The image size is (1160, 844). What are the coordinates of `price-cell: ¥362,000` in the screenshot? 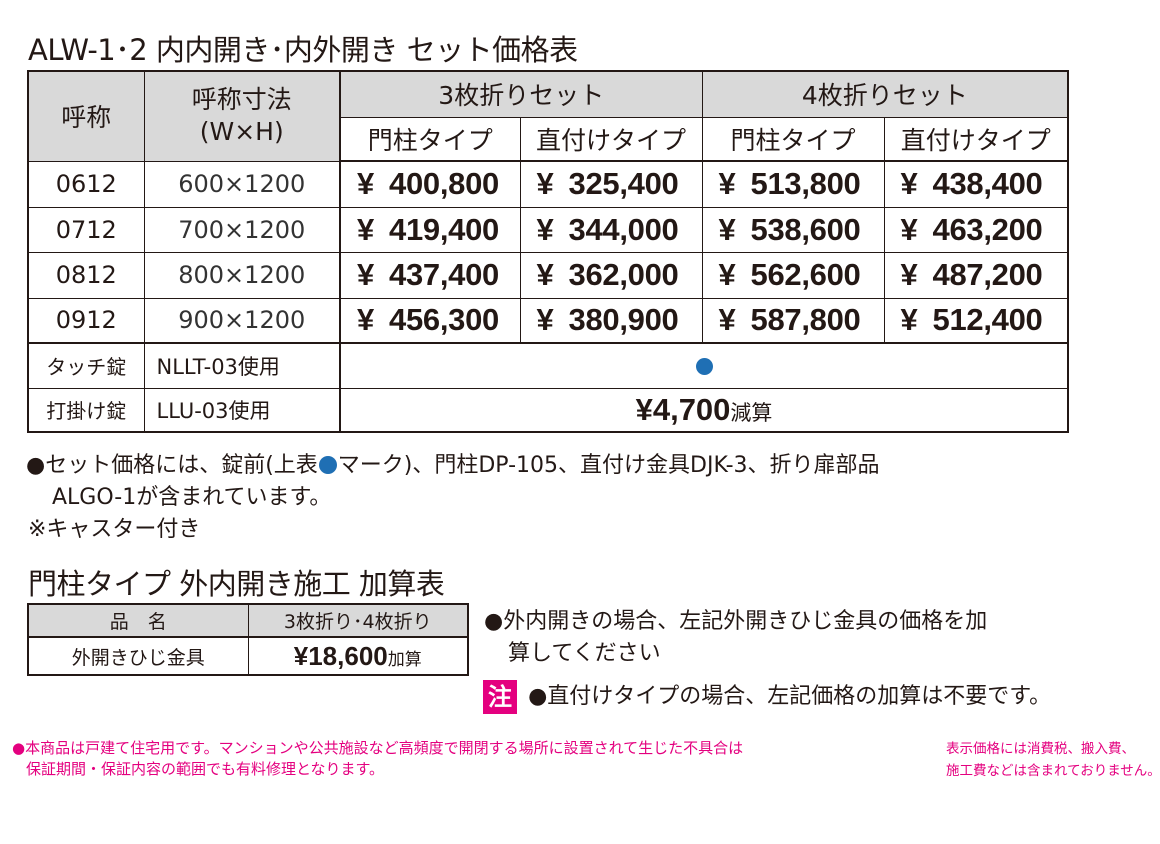 It's located at (611, 275).